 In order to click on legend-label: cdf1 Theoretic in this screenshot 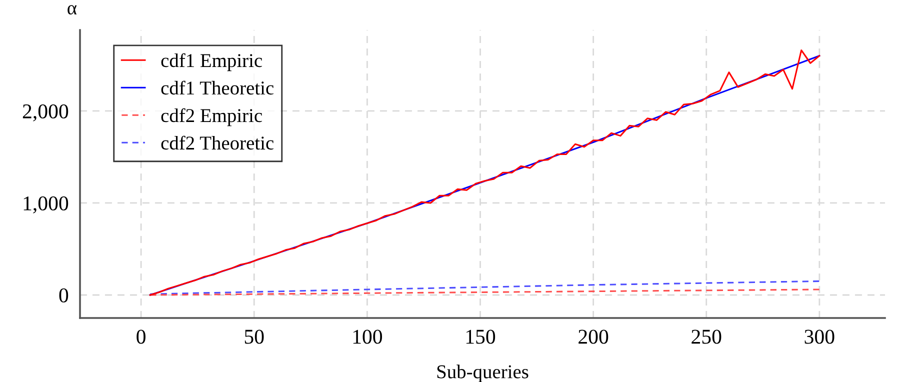, I will do `click(217, 87)`.